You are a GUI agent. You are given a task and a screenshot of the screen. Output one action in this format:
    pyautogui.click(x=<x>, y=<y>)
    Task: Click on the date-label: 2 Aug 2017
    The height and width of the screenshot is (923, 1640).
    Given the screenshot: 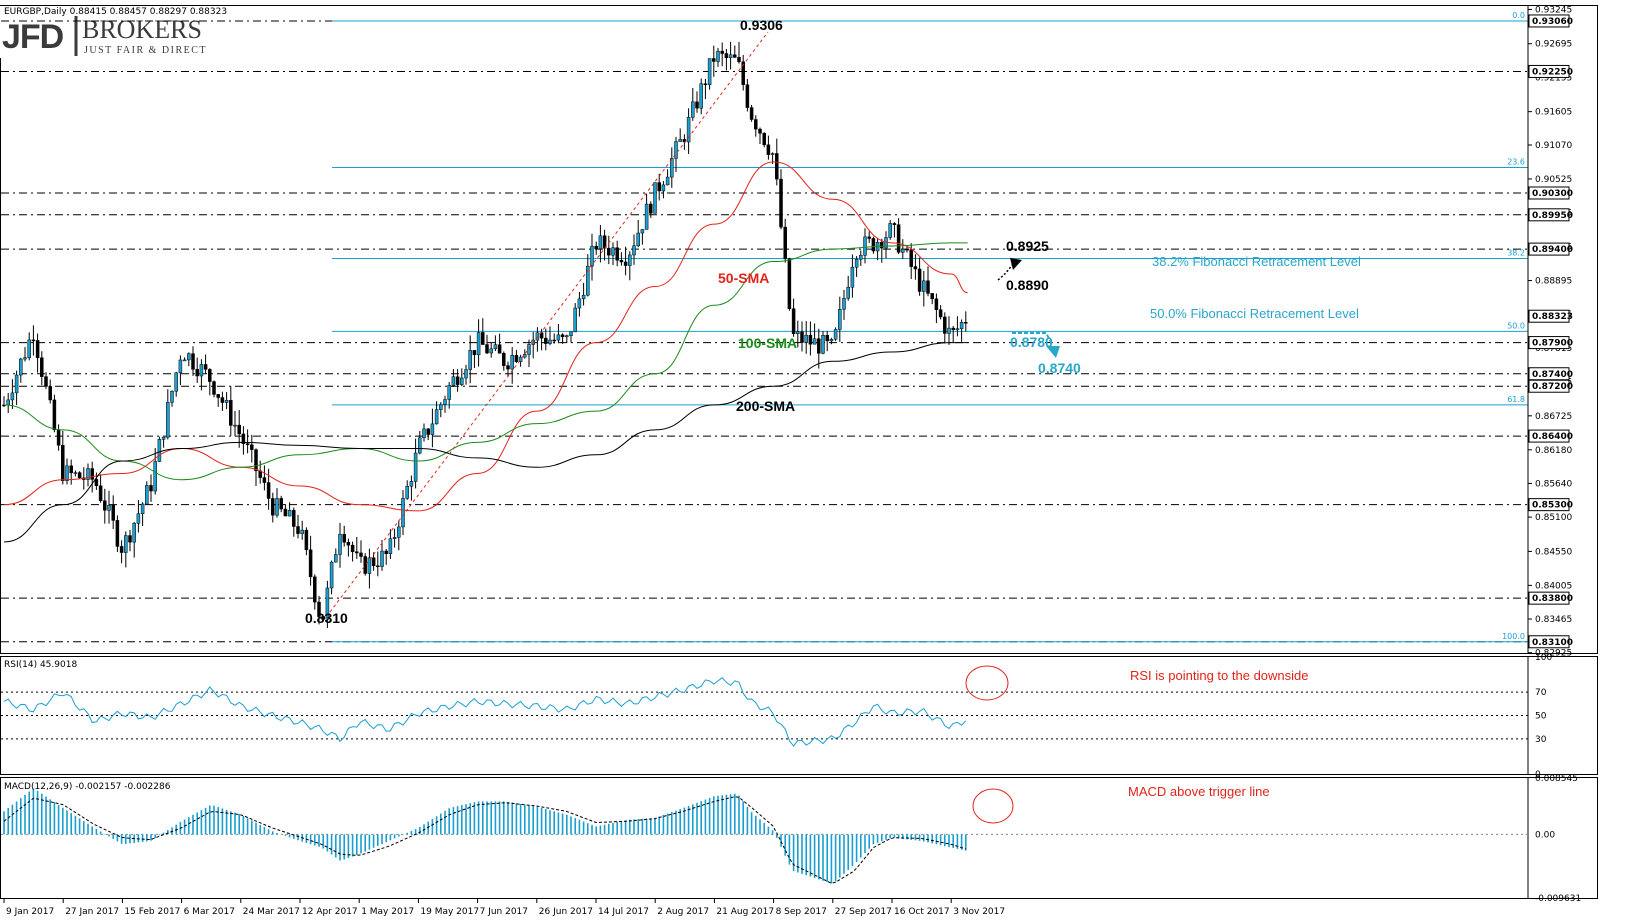 What is the action you would take?
    pyautogui.click(x=683, y=912)
    